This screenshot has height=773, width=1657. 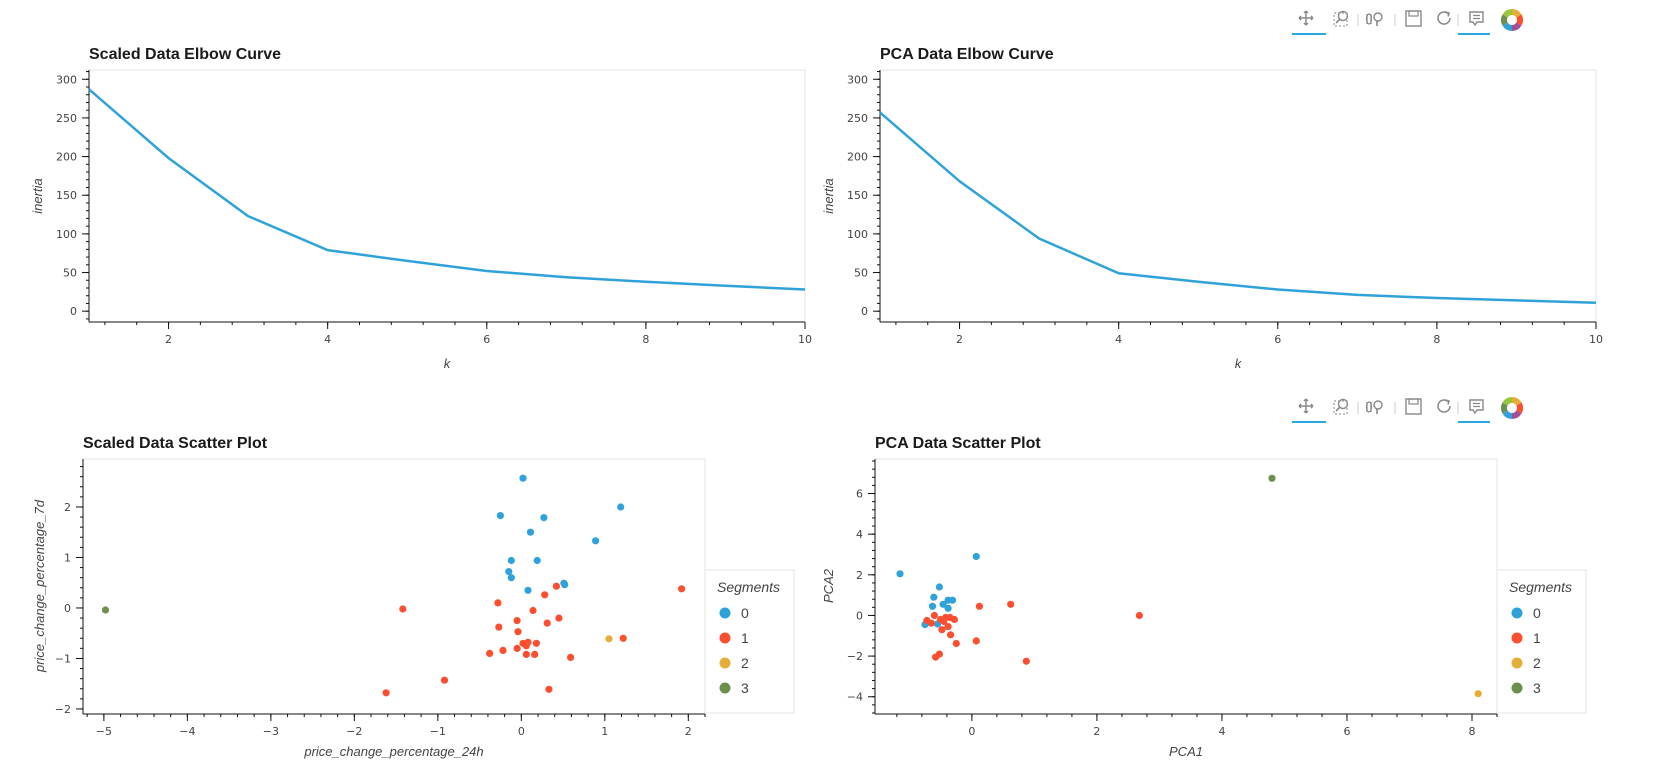 I want to click on pca-elbow-x-axis: 2 4 6 8 10, so click(x=1241, y=333).